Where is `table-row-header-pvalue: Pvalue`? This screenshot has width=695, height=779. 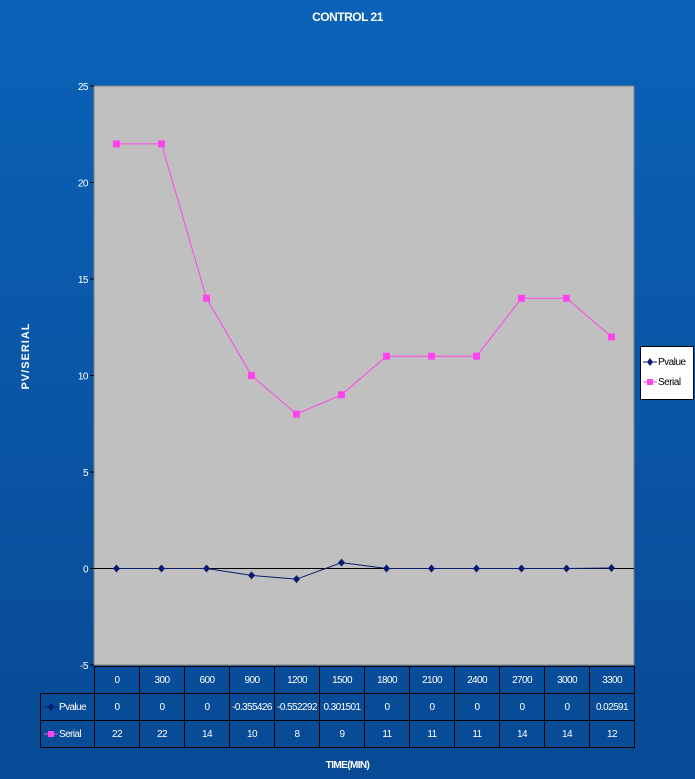 table-row-header-pvalue: Pvalue is located at coordinates (67, 707).